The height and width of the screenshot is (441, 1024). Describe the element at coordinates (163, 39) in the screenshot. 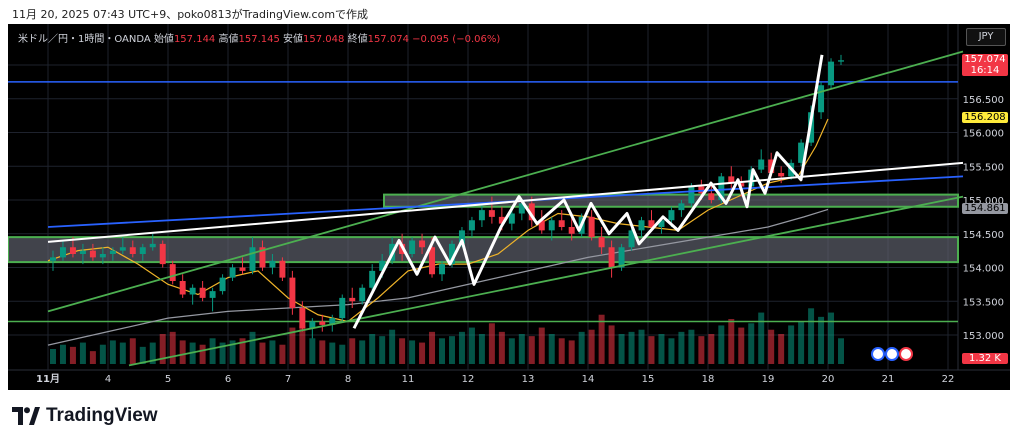

I see `open-label: 始値` at that location.